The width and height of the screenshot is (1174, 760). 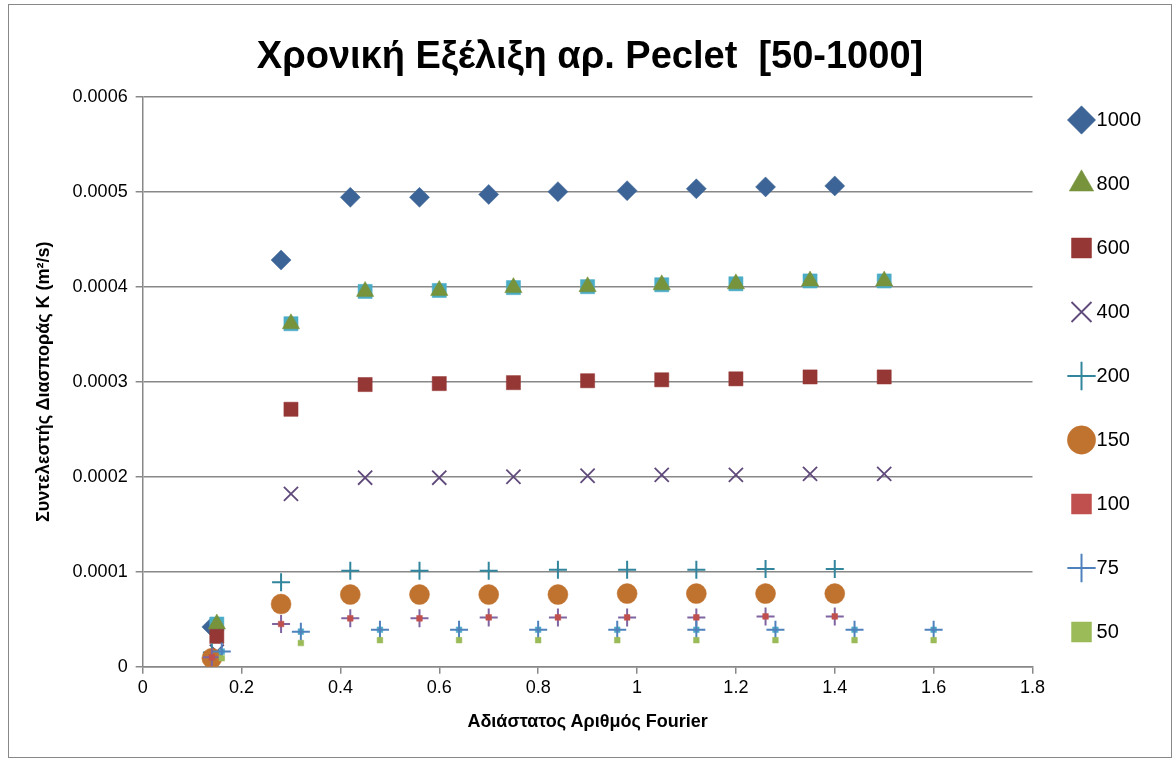 What do you see at coordinates (835, 686) in the screenshot?
I see `x-tick-label: 1.4` at bounding box center [835, 686].